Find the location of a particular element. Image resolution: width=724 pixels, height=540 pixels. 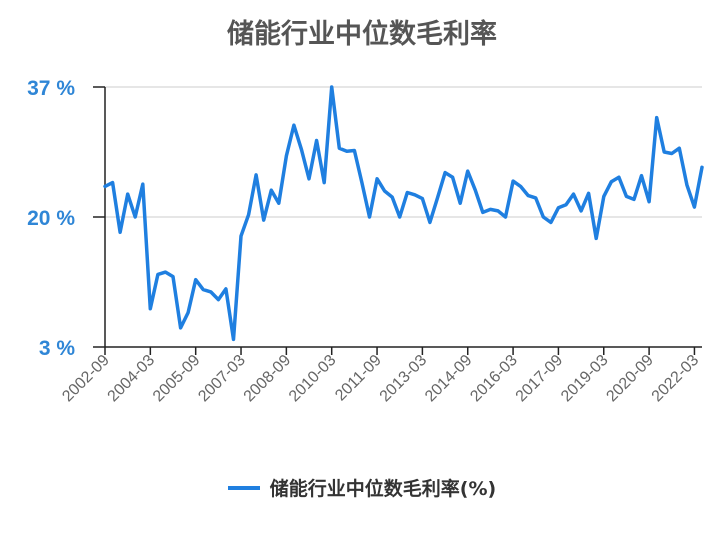

x-tick-label: 2019-03 is located at coordinates (585, 379).